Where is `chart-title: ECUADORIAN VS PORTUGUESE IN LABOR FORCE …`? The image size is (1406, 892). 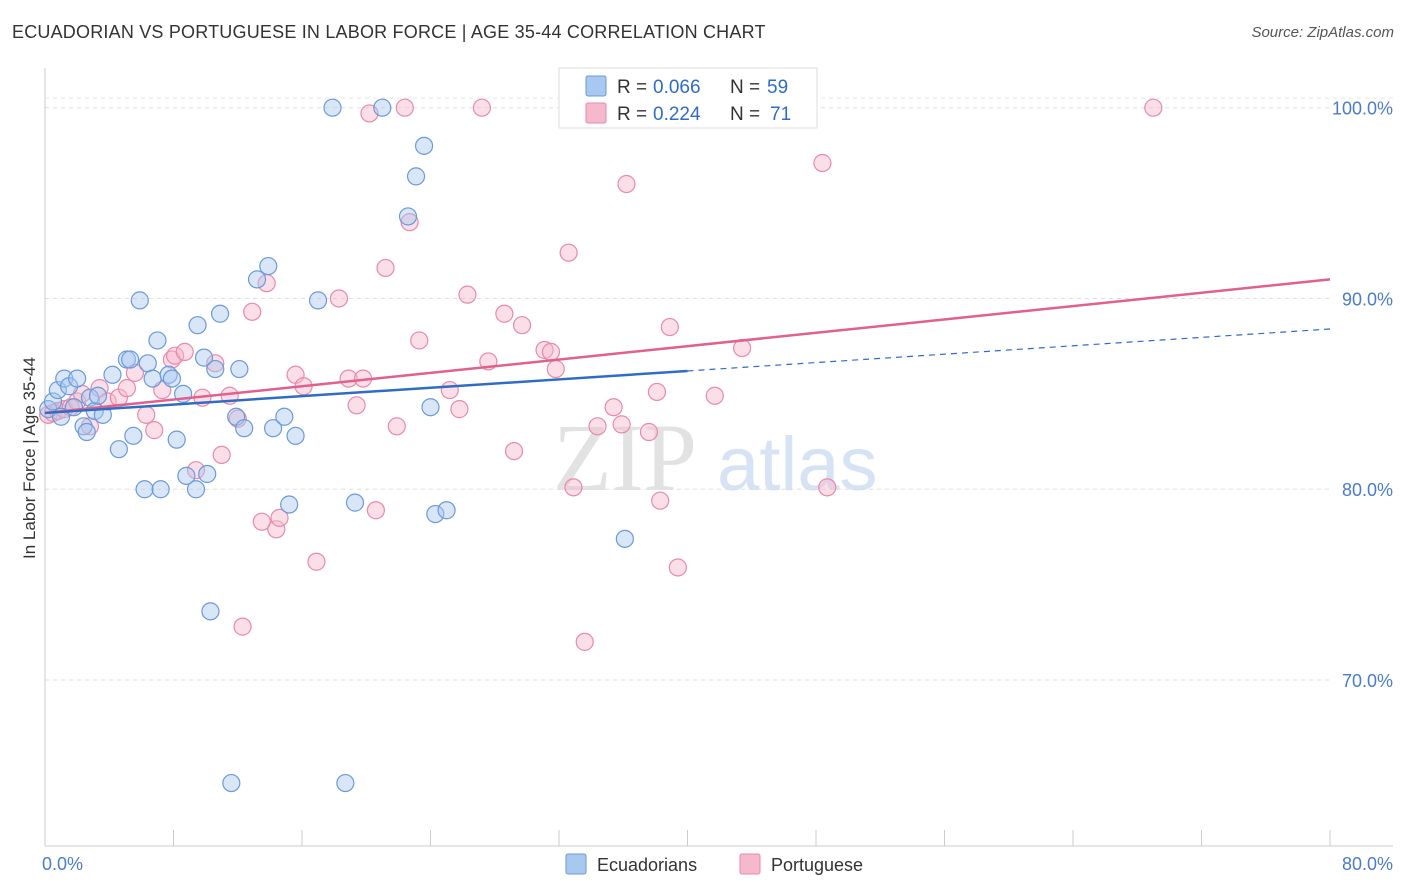 chart-title: ECUADORIAN VS PORTUGUESE IN LABOR FORCE … is located at coordinates (389, 32).